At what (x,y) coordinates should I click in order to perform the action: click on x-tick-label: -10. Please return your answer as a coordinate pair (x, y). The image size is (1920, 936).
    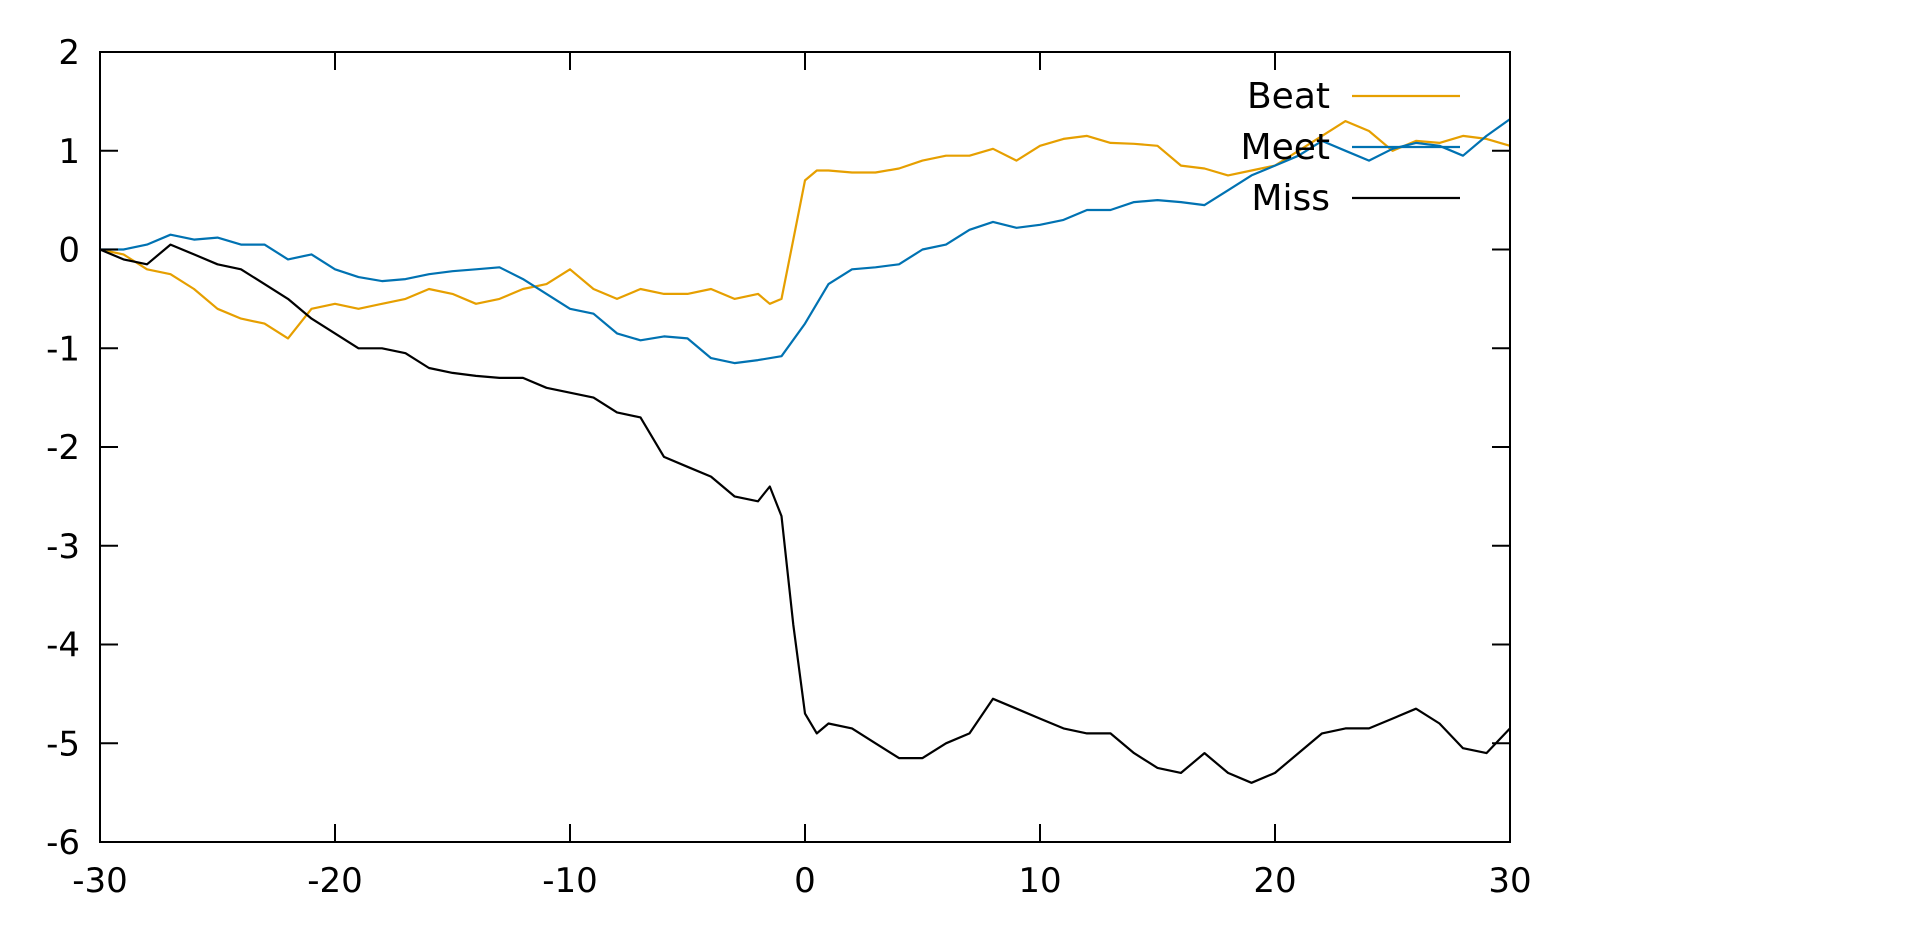
    Looking at the image, I should click on (570, 881).